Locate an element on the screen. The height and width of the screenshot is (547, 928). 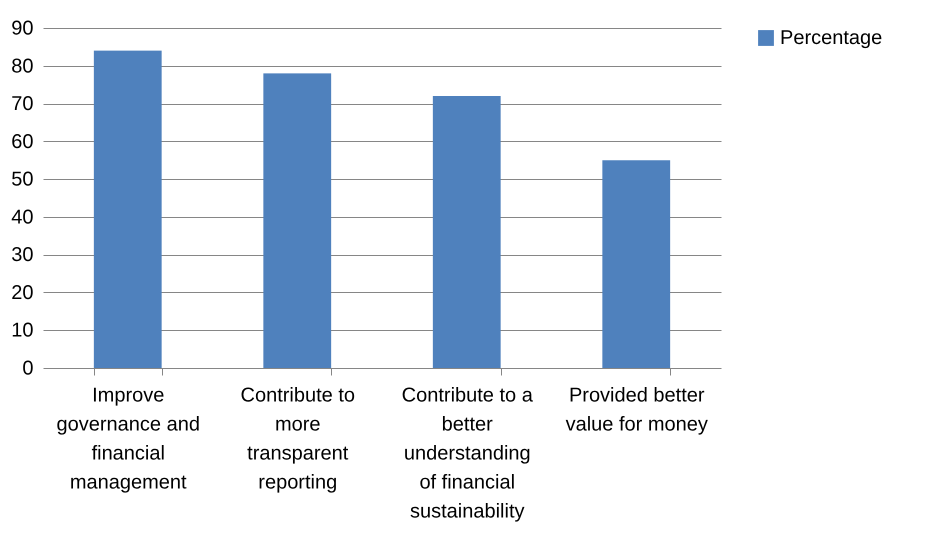
x-tick-label: Provided better value for money is located at coordinates (637, 410).